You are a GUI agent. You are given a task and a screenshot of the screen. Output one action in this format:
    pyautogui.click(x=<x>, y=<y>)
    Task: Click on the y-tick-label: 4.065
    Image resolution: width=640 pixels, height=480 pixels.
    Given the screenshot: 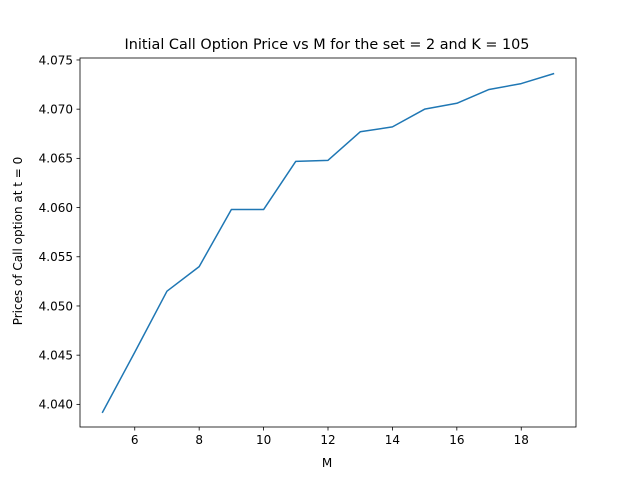 What is the action you would take?
    pyautogui.click(x=56, y=159)
    